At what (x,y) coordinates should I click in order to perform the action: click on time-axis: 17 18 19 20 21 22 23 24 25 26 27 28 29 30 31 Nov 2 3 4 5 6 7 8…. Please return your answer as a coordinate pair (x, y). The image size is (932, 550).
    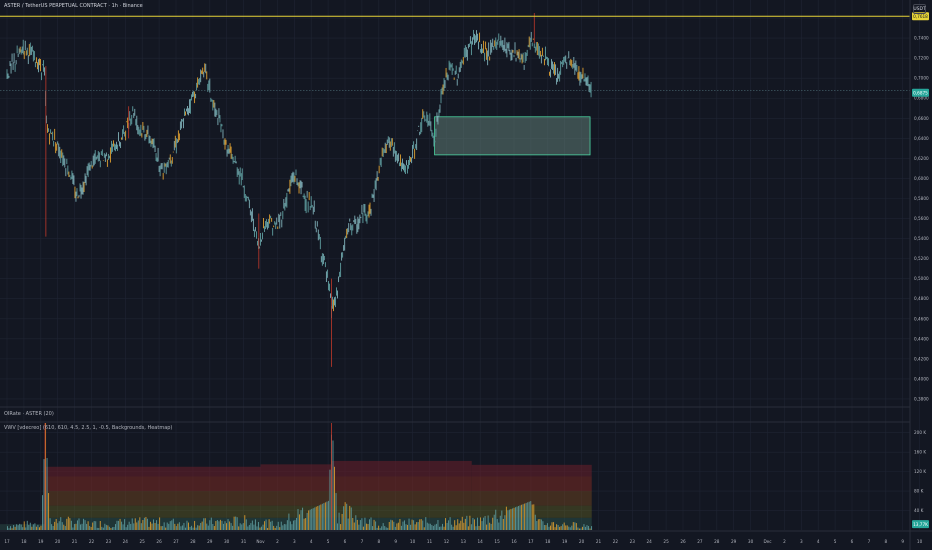
    Looking at the image, I should click on (468, 541).